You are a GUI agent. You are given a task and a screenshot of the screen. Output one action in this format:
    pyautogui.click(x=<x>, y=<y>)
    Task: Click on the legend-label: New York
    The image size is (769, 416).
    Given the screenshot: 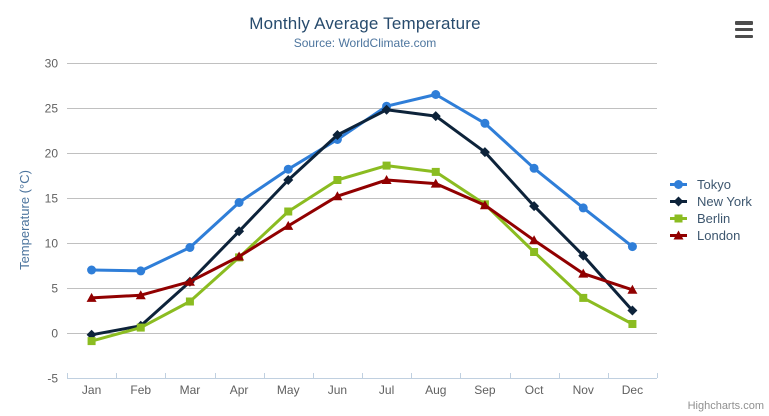 What is the action you would take?
    pyautogui.click(x=724, y=201)
    